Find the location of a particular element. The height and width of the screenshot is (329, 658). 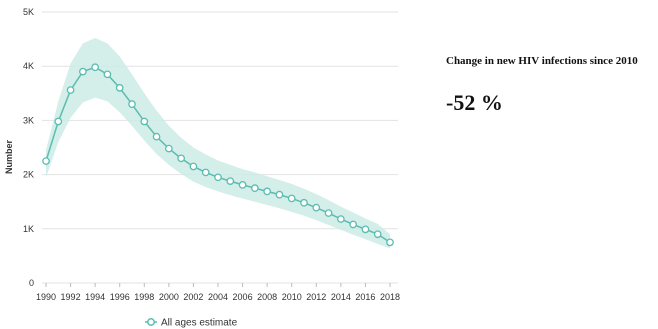

x-tick-label: 1998 is located at coordinates (144, 297).